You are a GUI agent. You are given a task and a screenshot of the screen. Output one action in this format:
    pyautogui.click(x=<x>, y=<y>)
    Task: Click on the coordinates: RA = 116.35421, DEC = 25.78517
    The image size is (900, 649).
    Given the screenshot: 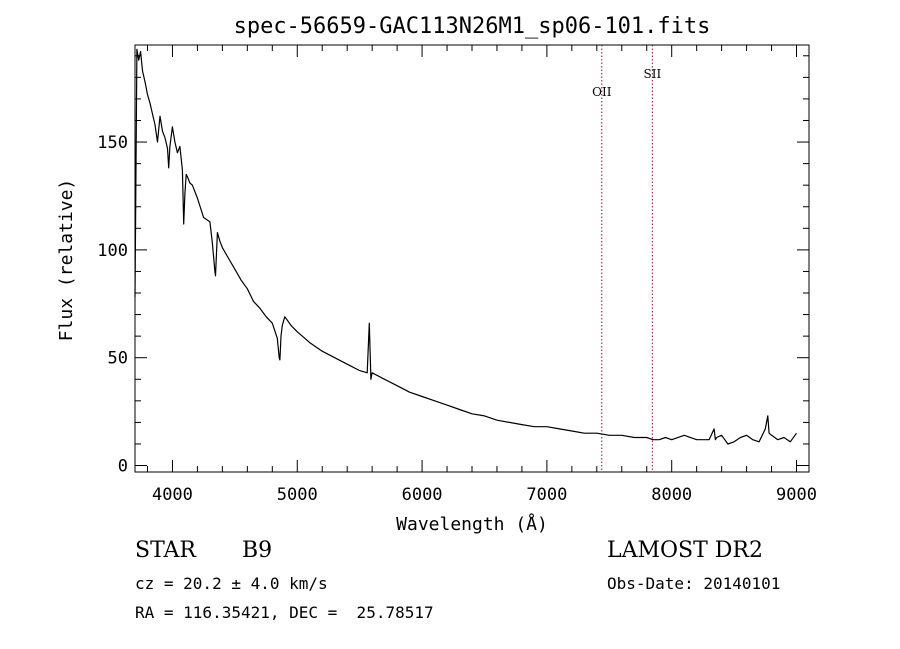 What is the action you would take?
    pyautogui.click(x=284, y=612)
    